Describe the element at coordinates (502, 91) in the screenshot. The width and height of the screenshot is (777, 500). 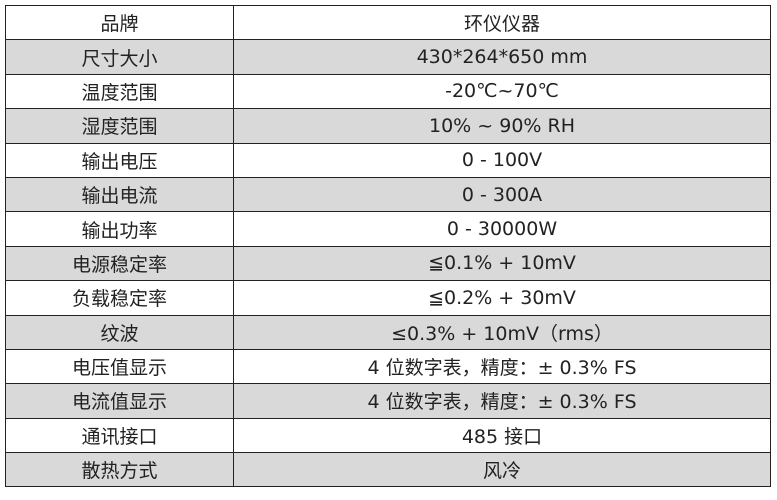
I see `spec-value: -20℃~70℃` at that location.